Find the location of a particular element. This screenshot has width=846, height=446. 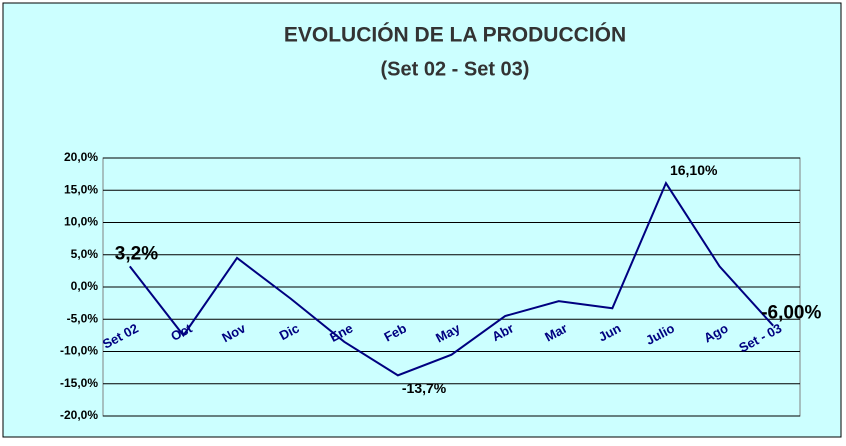

data-label: -13,7% is located at coordinates (424, 388).